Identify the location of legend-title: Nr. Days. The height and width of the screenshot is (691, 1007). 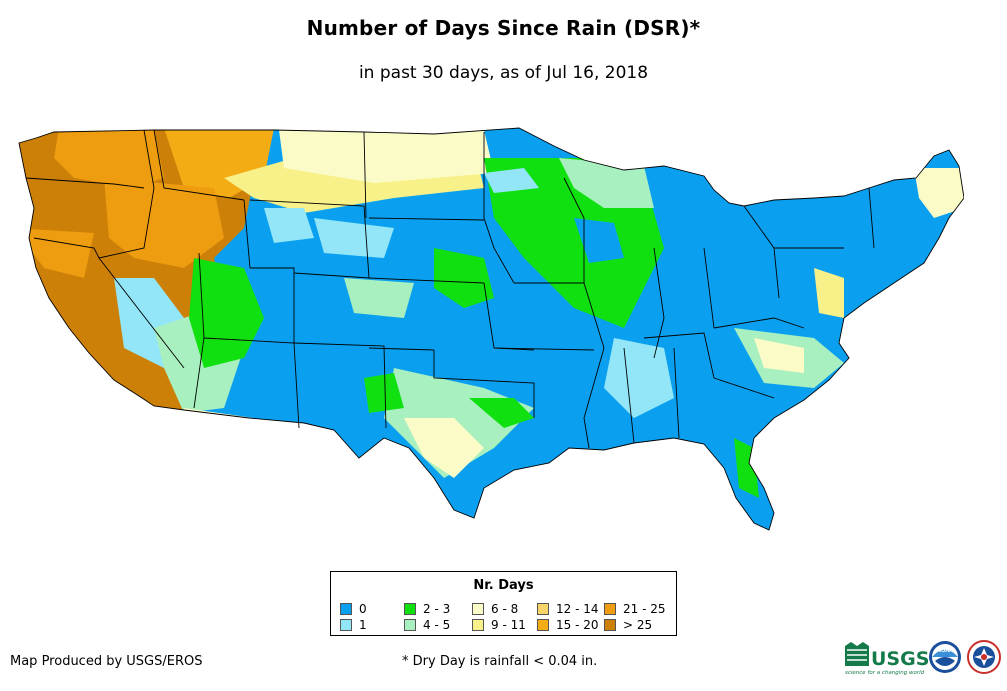
(503, 585).